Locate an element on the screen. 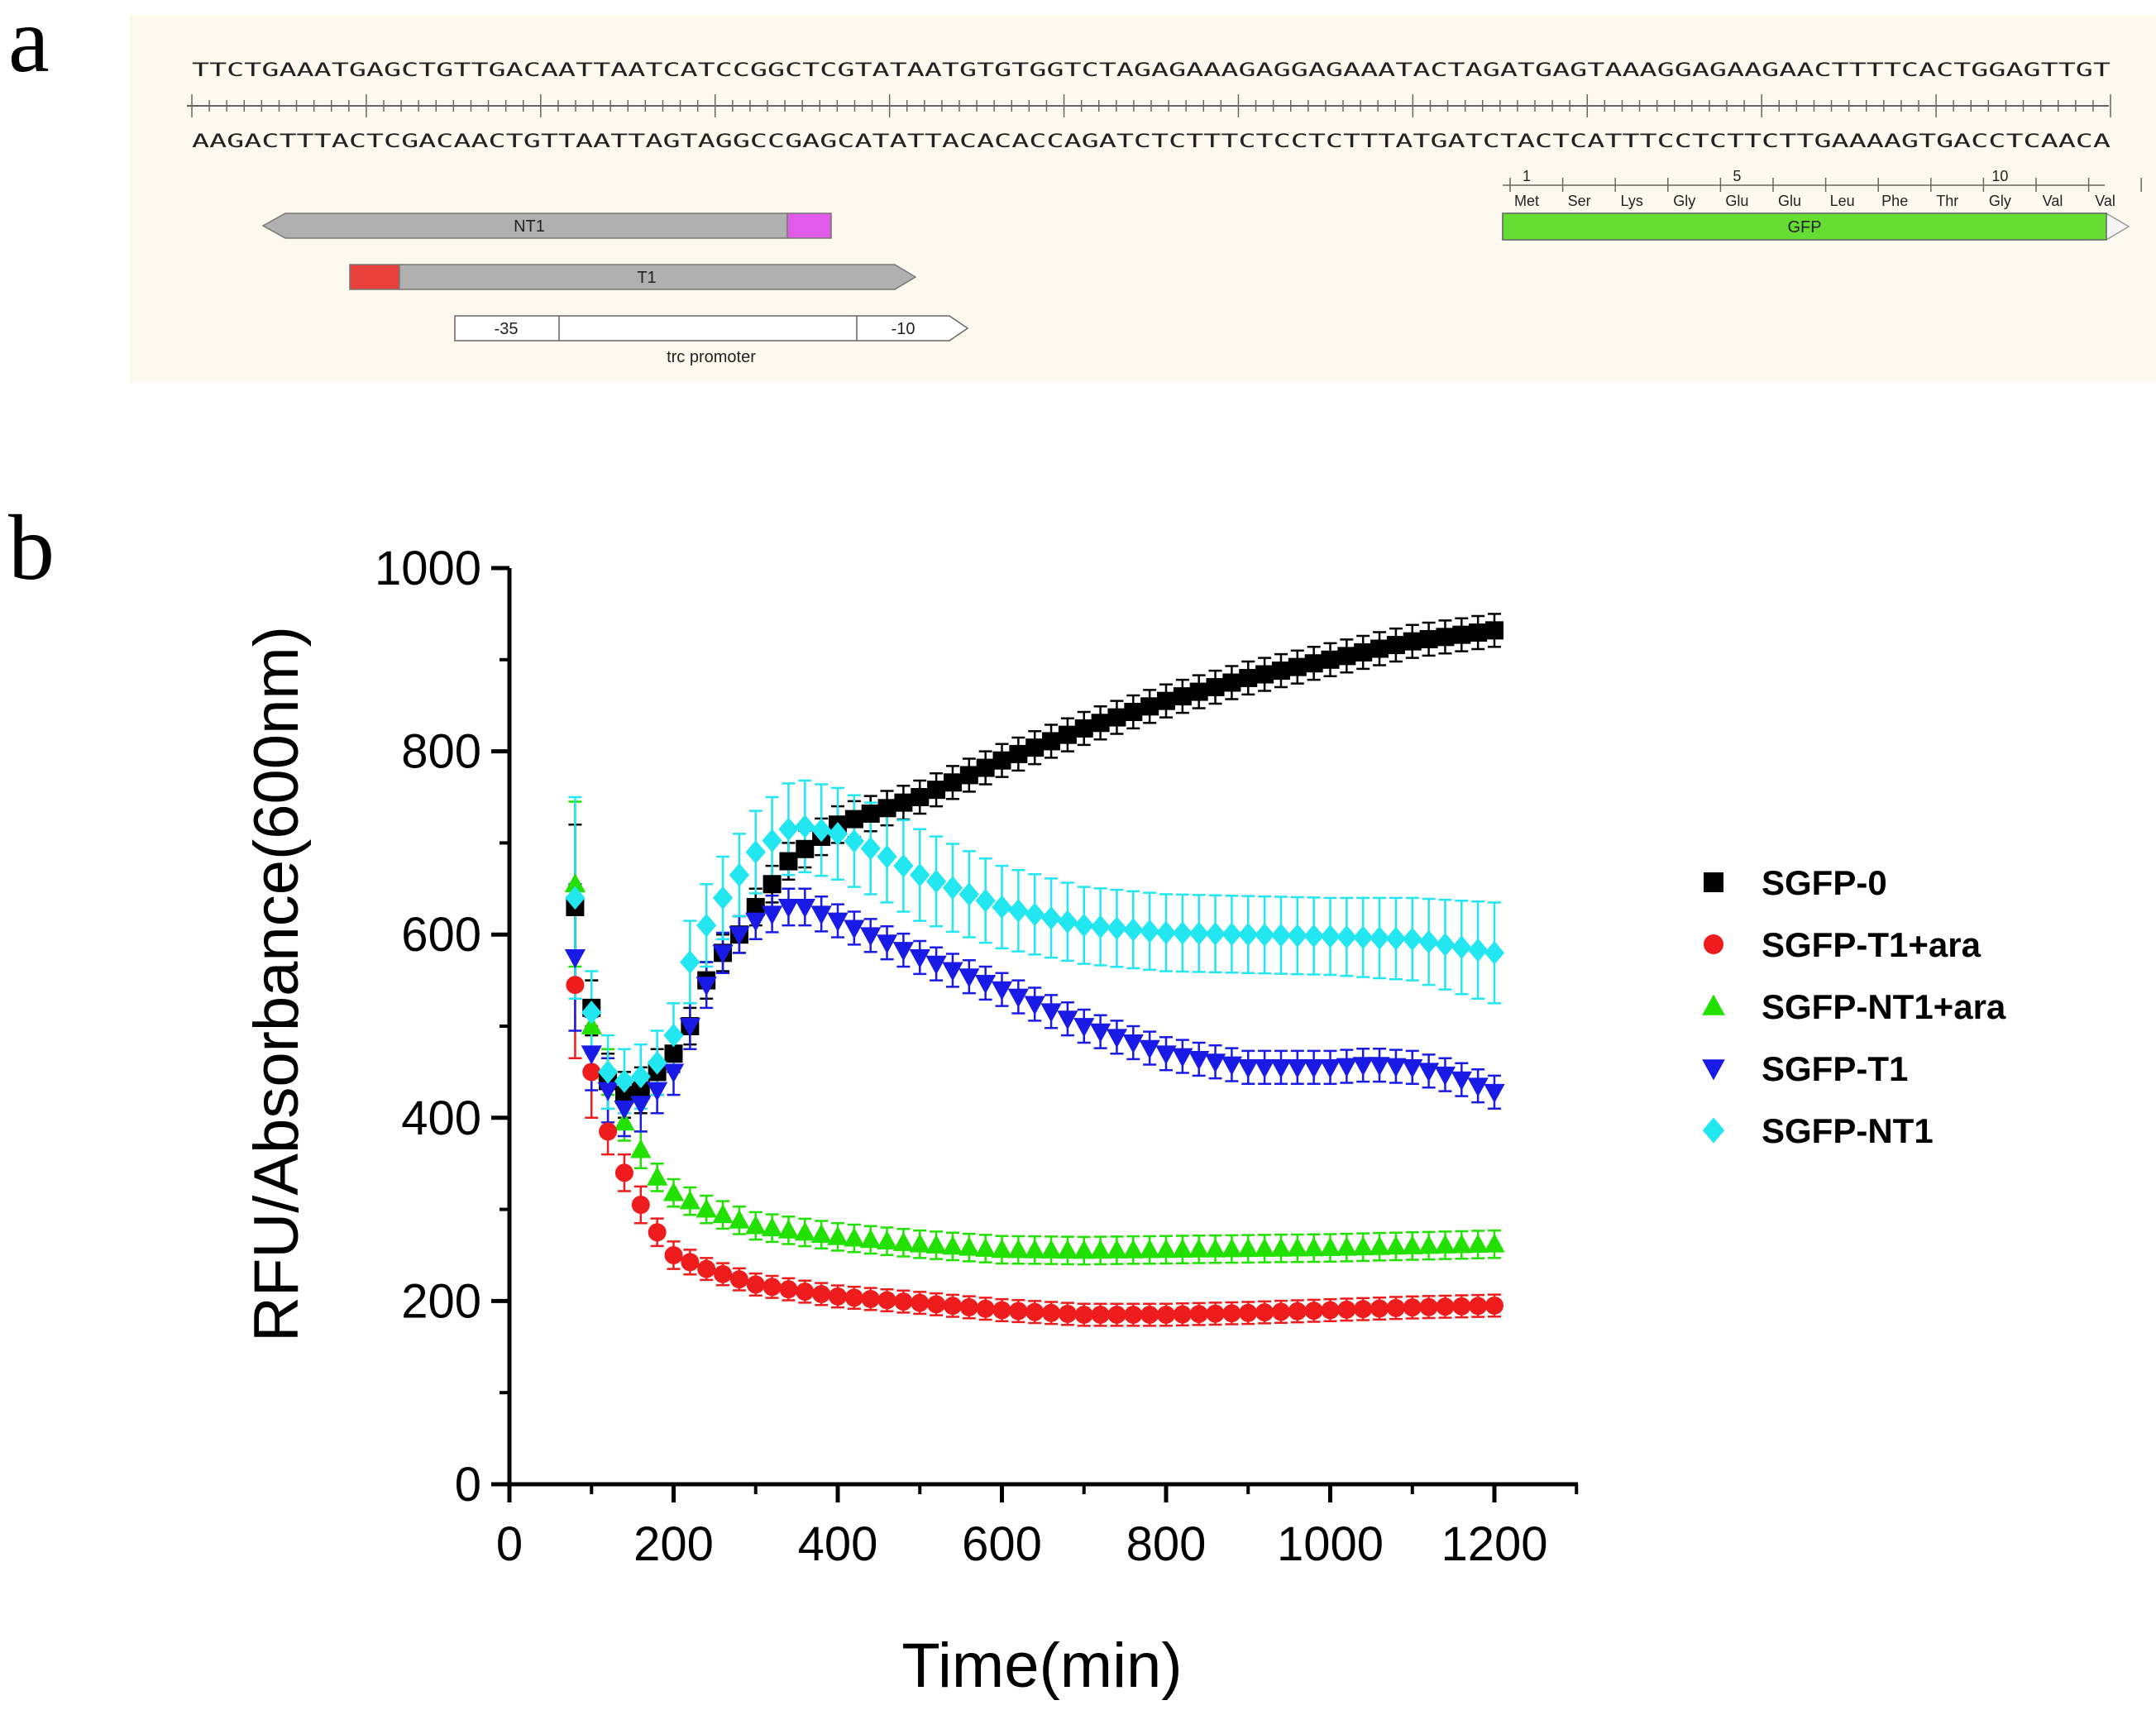 This screenshot has height=1710, width=2156. trc-promoter-feature: -35 -10 trc promoter is located at coordinates (711, 340).